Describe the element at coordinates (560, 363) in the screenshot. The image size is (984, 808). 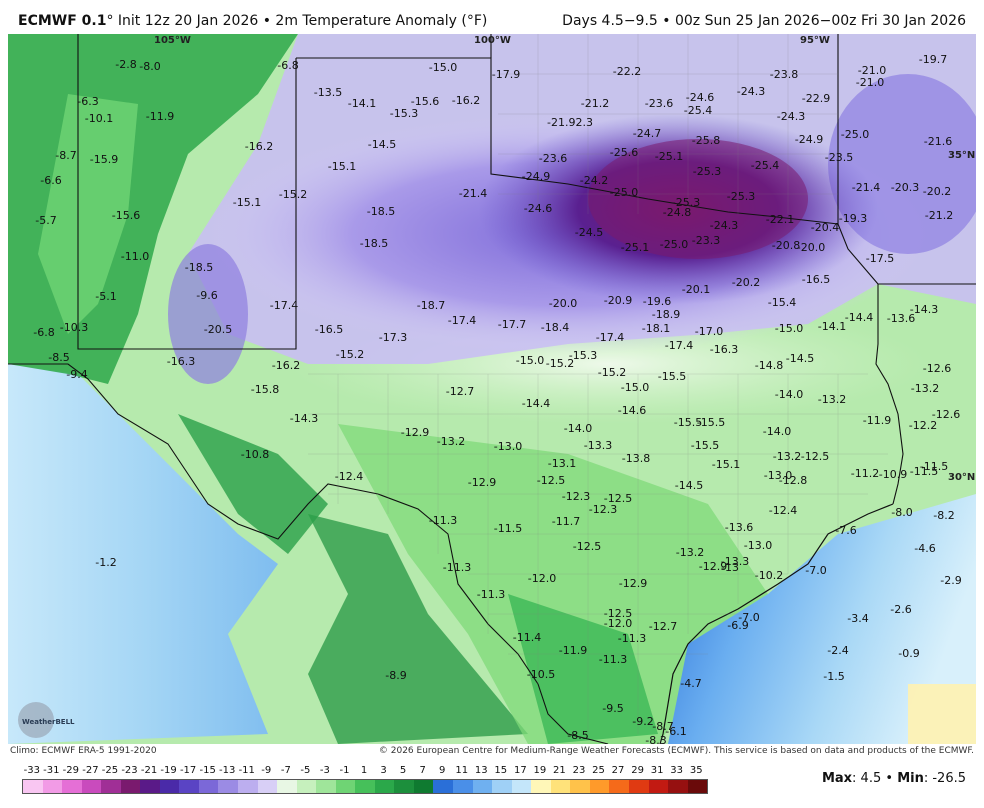
I see `anomaly-value: -15.2` at that location.